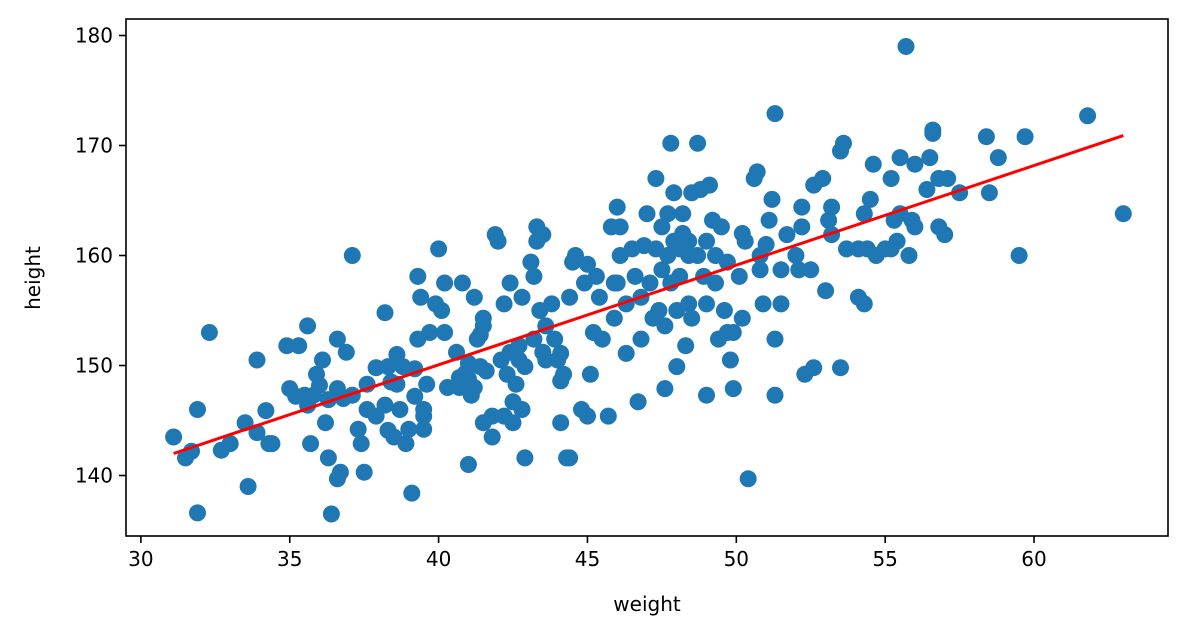  I want to click on y-tick-label: 150, so click(94, 366).